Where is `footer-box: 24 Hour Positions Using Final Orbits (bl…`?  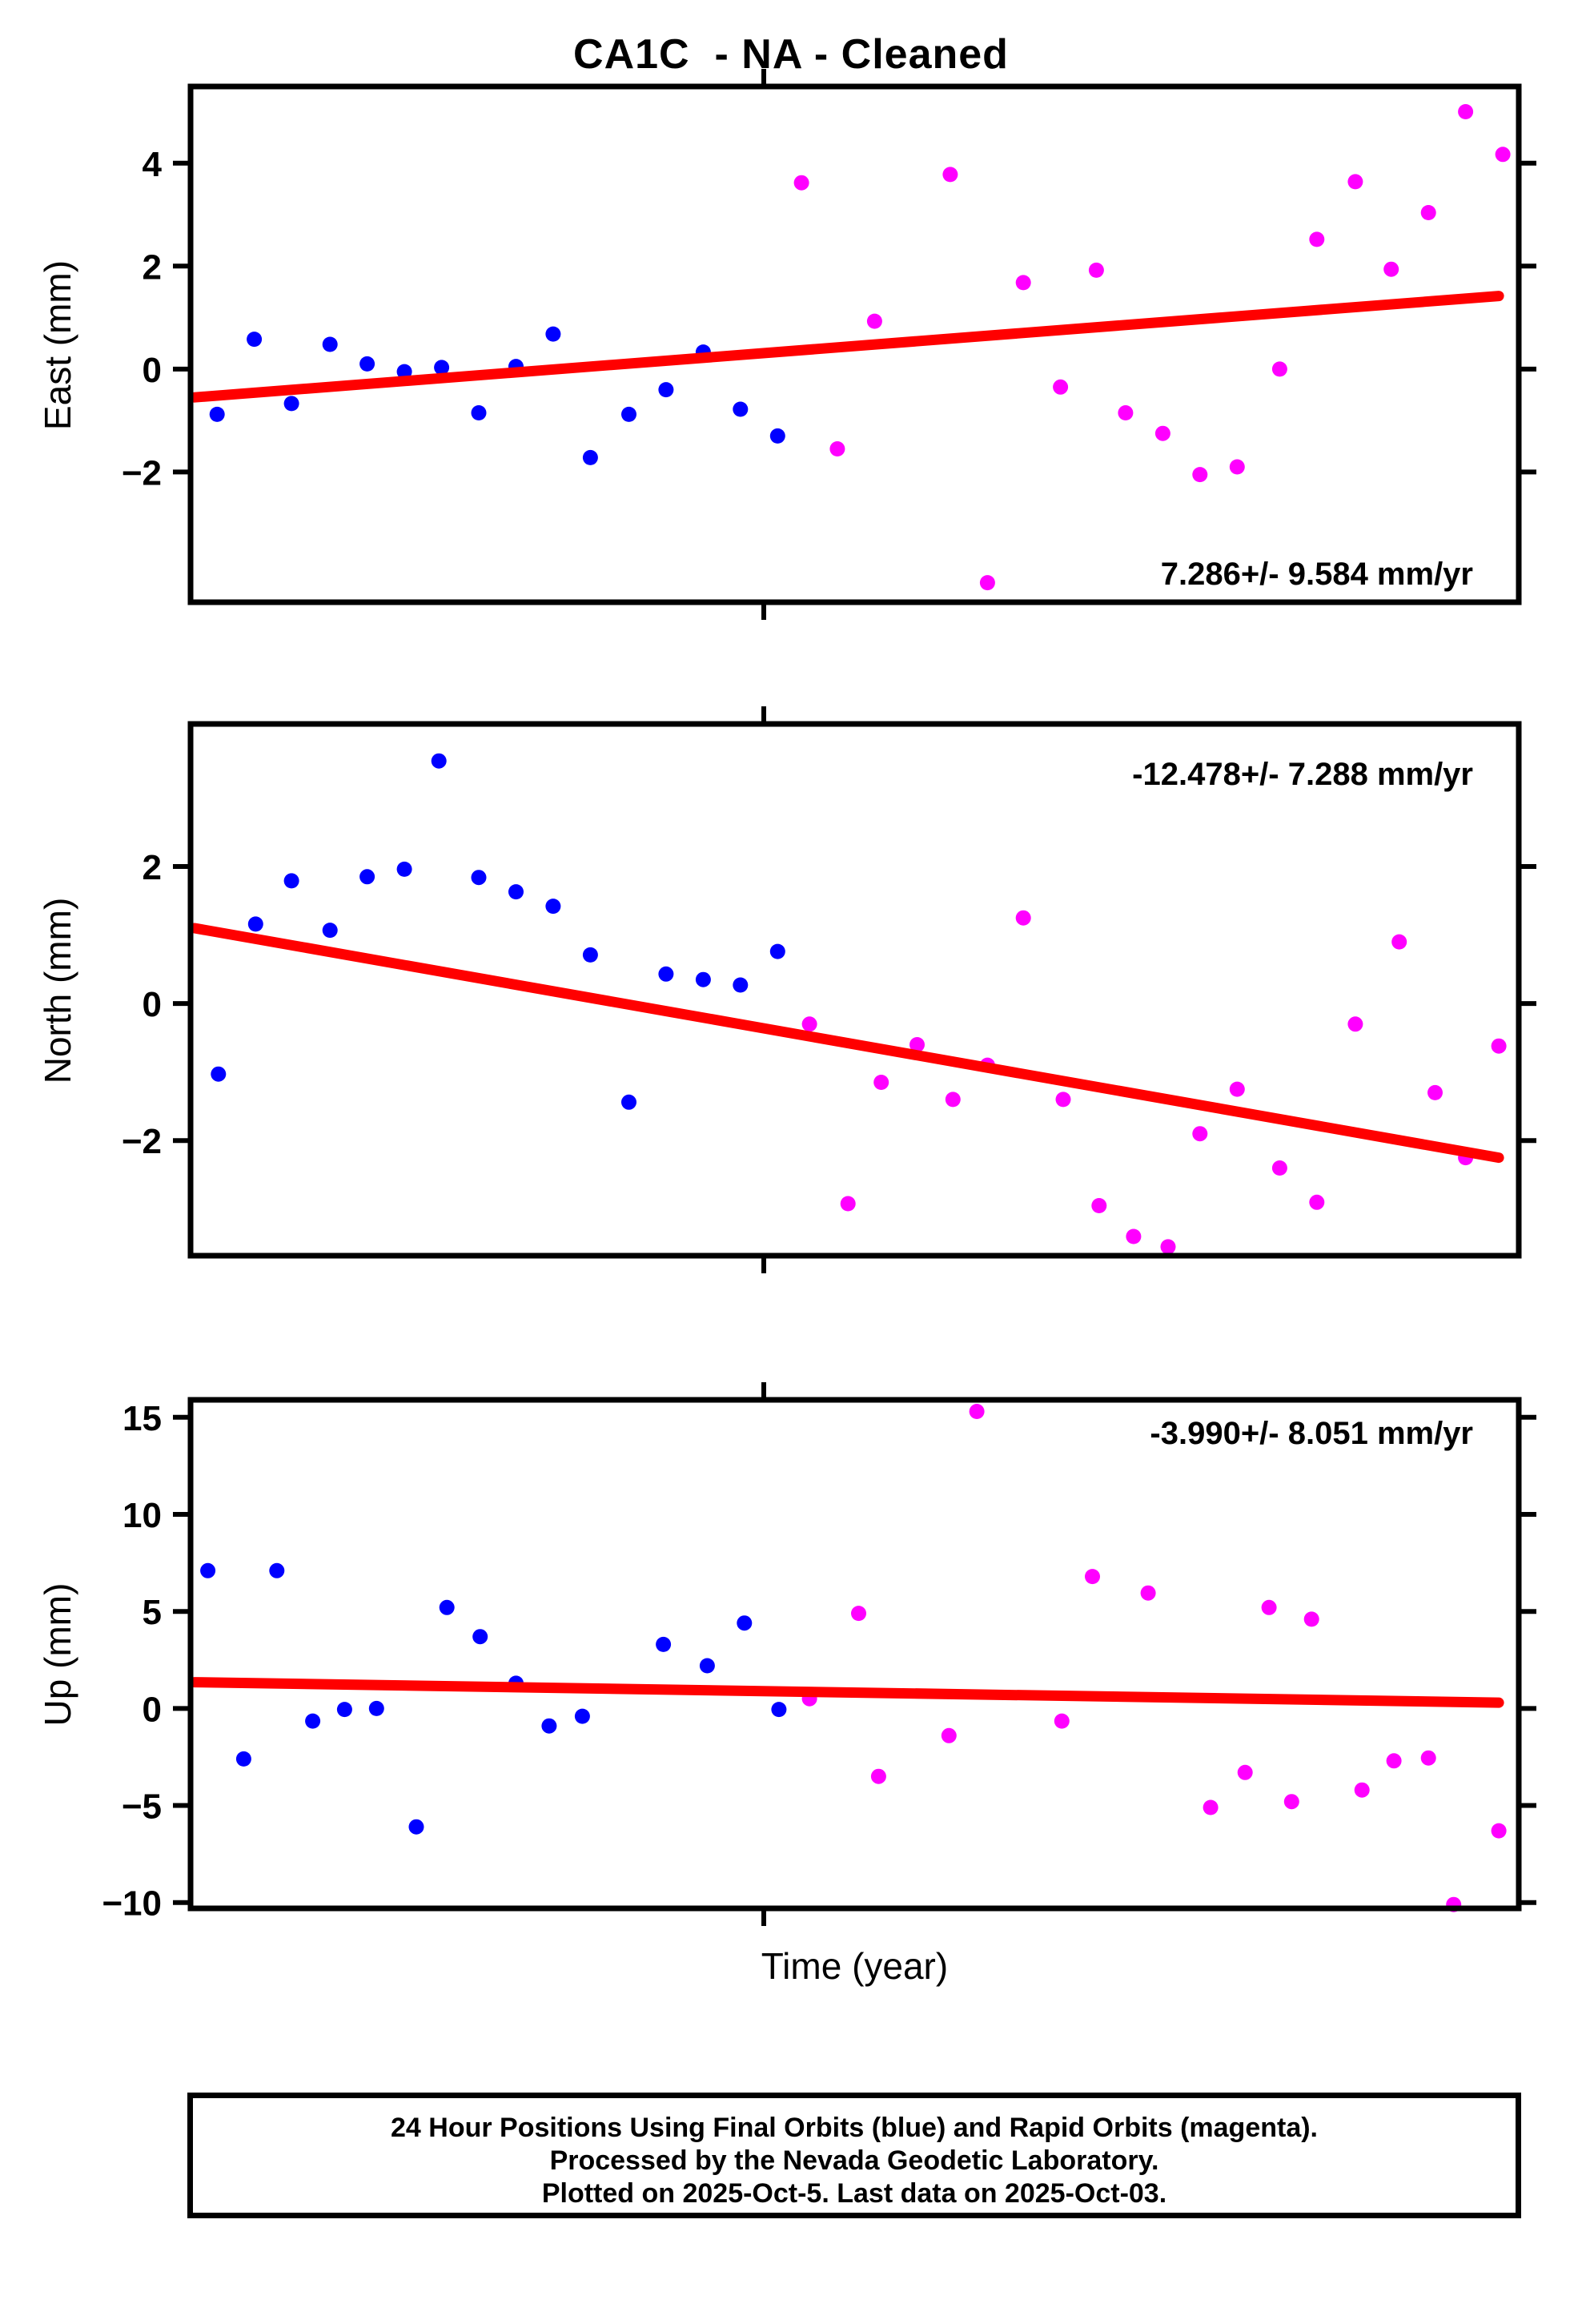 footer-box: 24 Hour Positions Using Final Orbits (bl… is located at coordinates (854, 2155).